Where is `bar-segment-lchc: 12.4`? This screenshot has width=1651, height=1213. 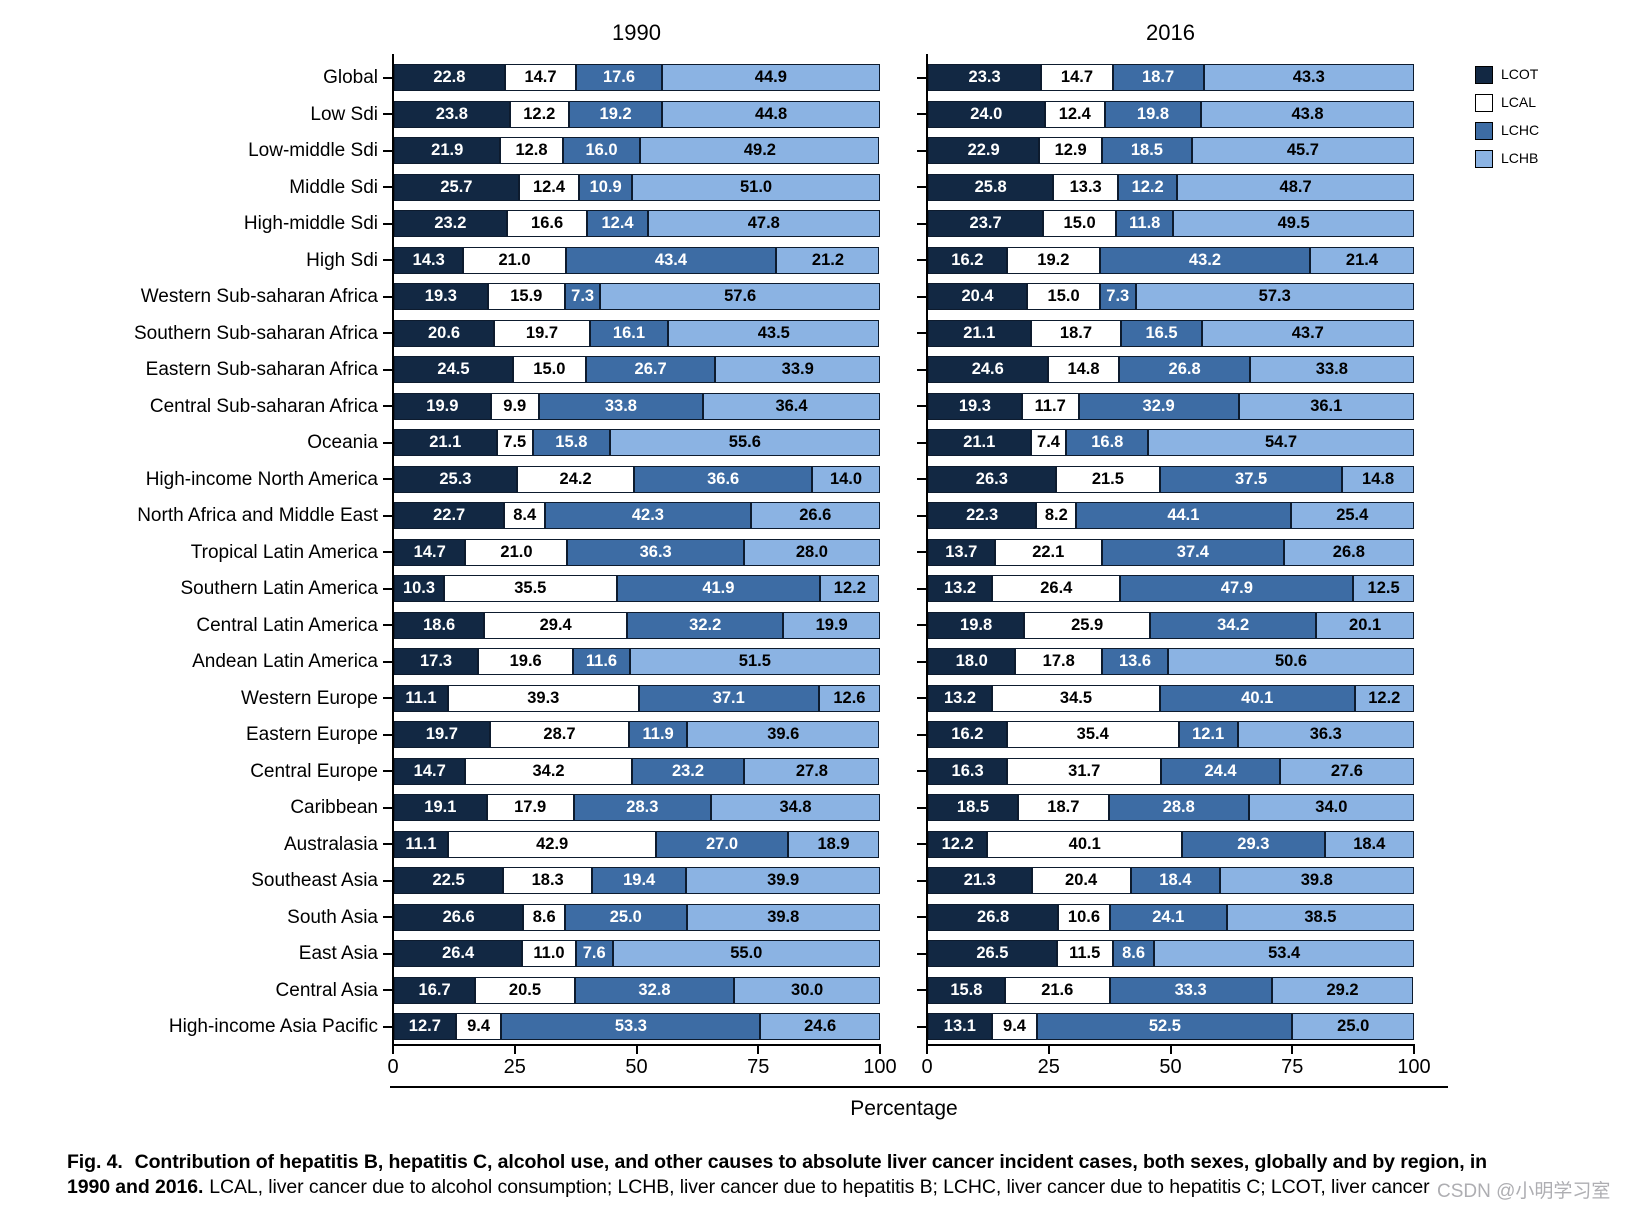
bar-segment-lchc: 12.4 is located at coordinates (617, 223).